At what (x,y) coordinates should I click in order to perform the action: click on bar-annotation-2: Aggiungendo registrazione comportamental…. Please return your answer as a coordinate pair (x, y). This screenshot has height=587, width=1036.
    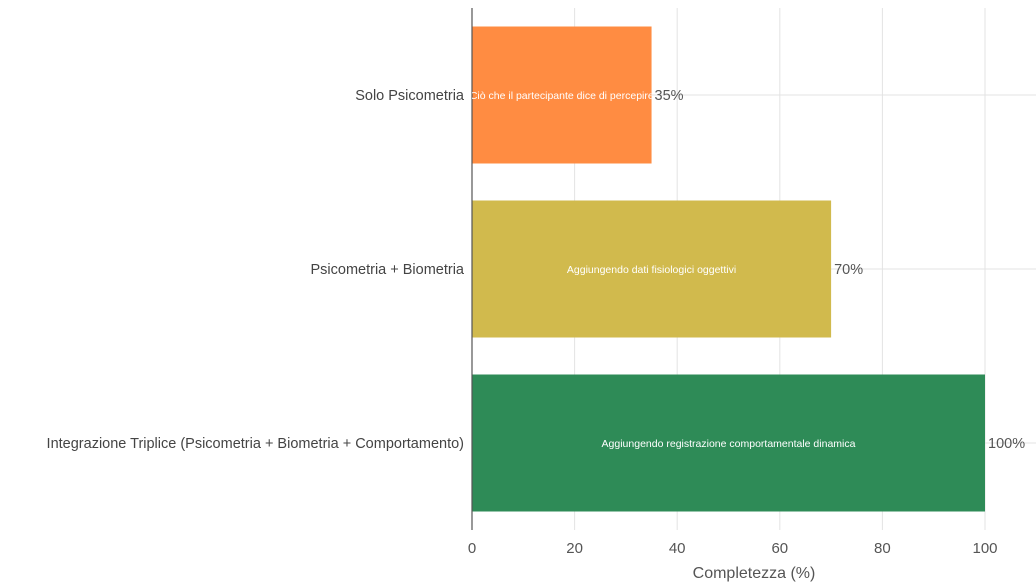
    Looking at the image, I should click on (729, 444).